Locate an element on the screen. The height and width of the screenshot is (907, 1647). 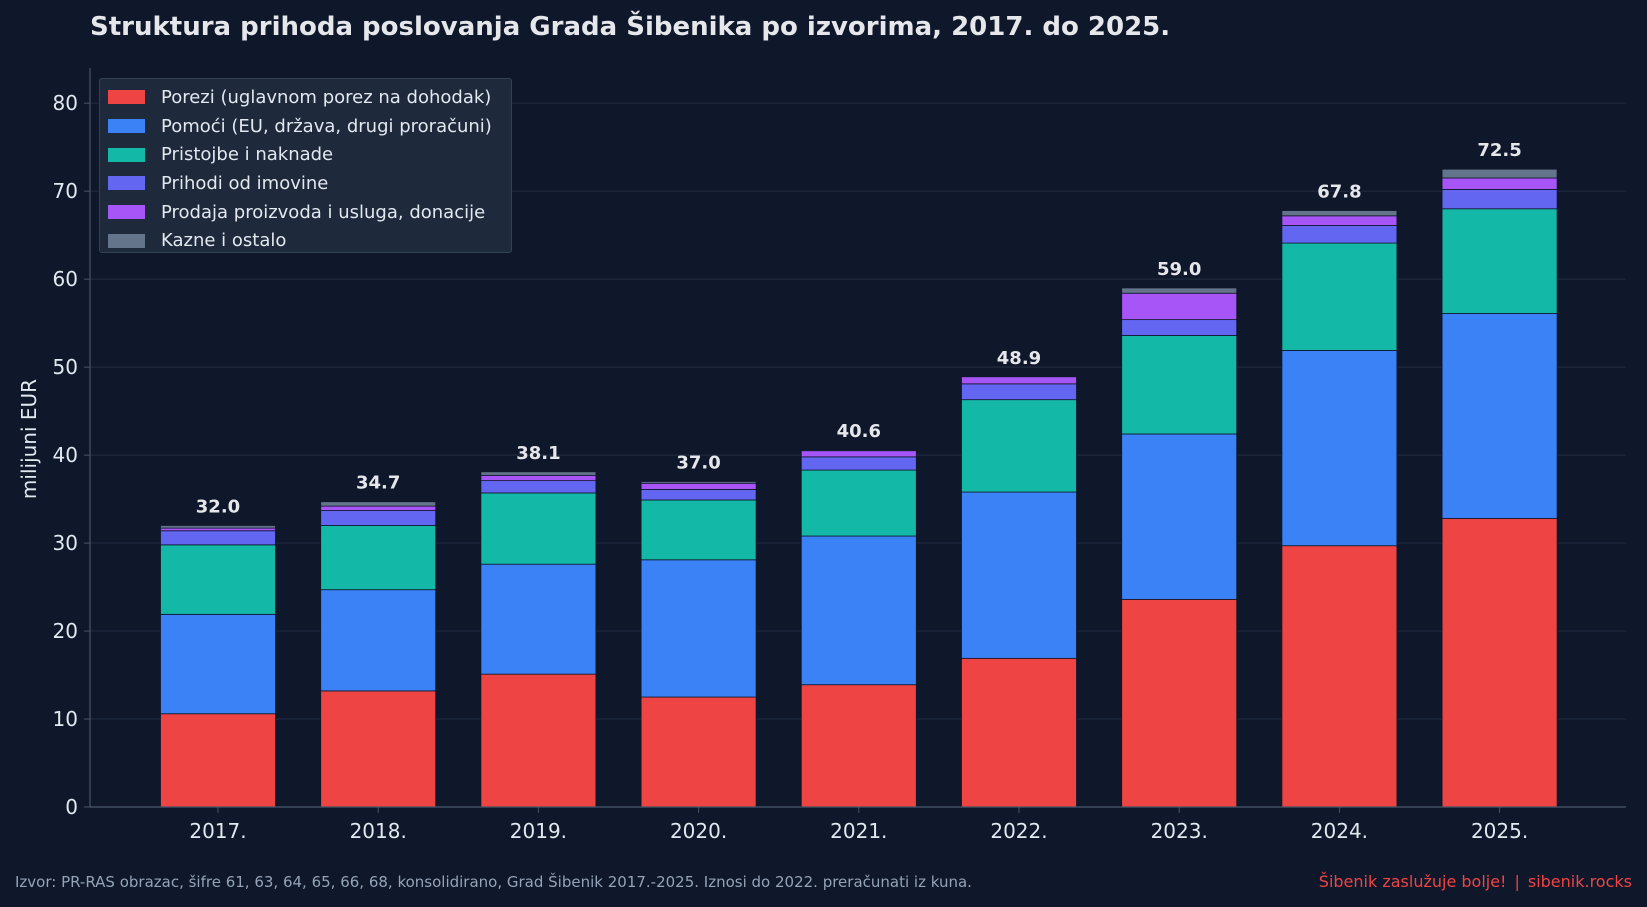
legend-item-porezi: Porezi (uglavnom porez na dohodak) is located at coordinates (305, 97).